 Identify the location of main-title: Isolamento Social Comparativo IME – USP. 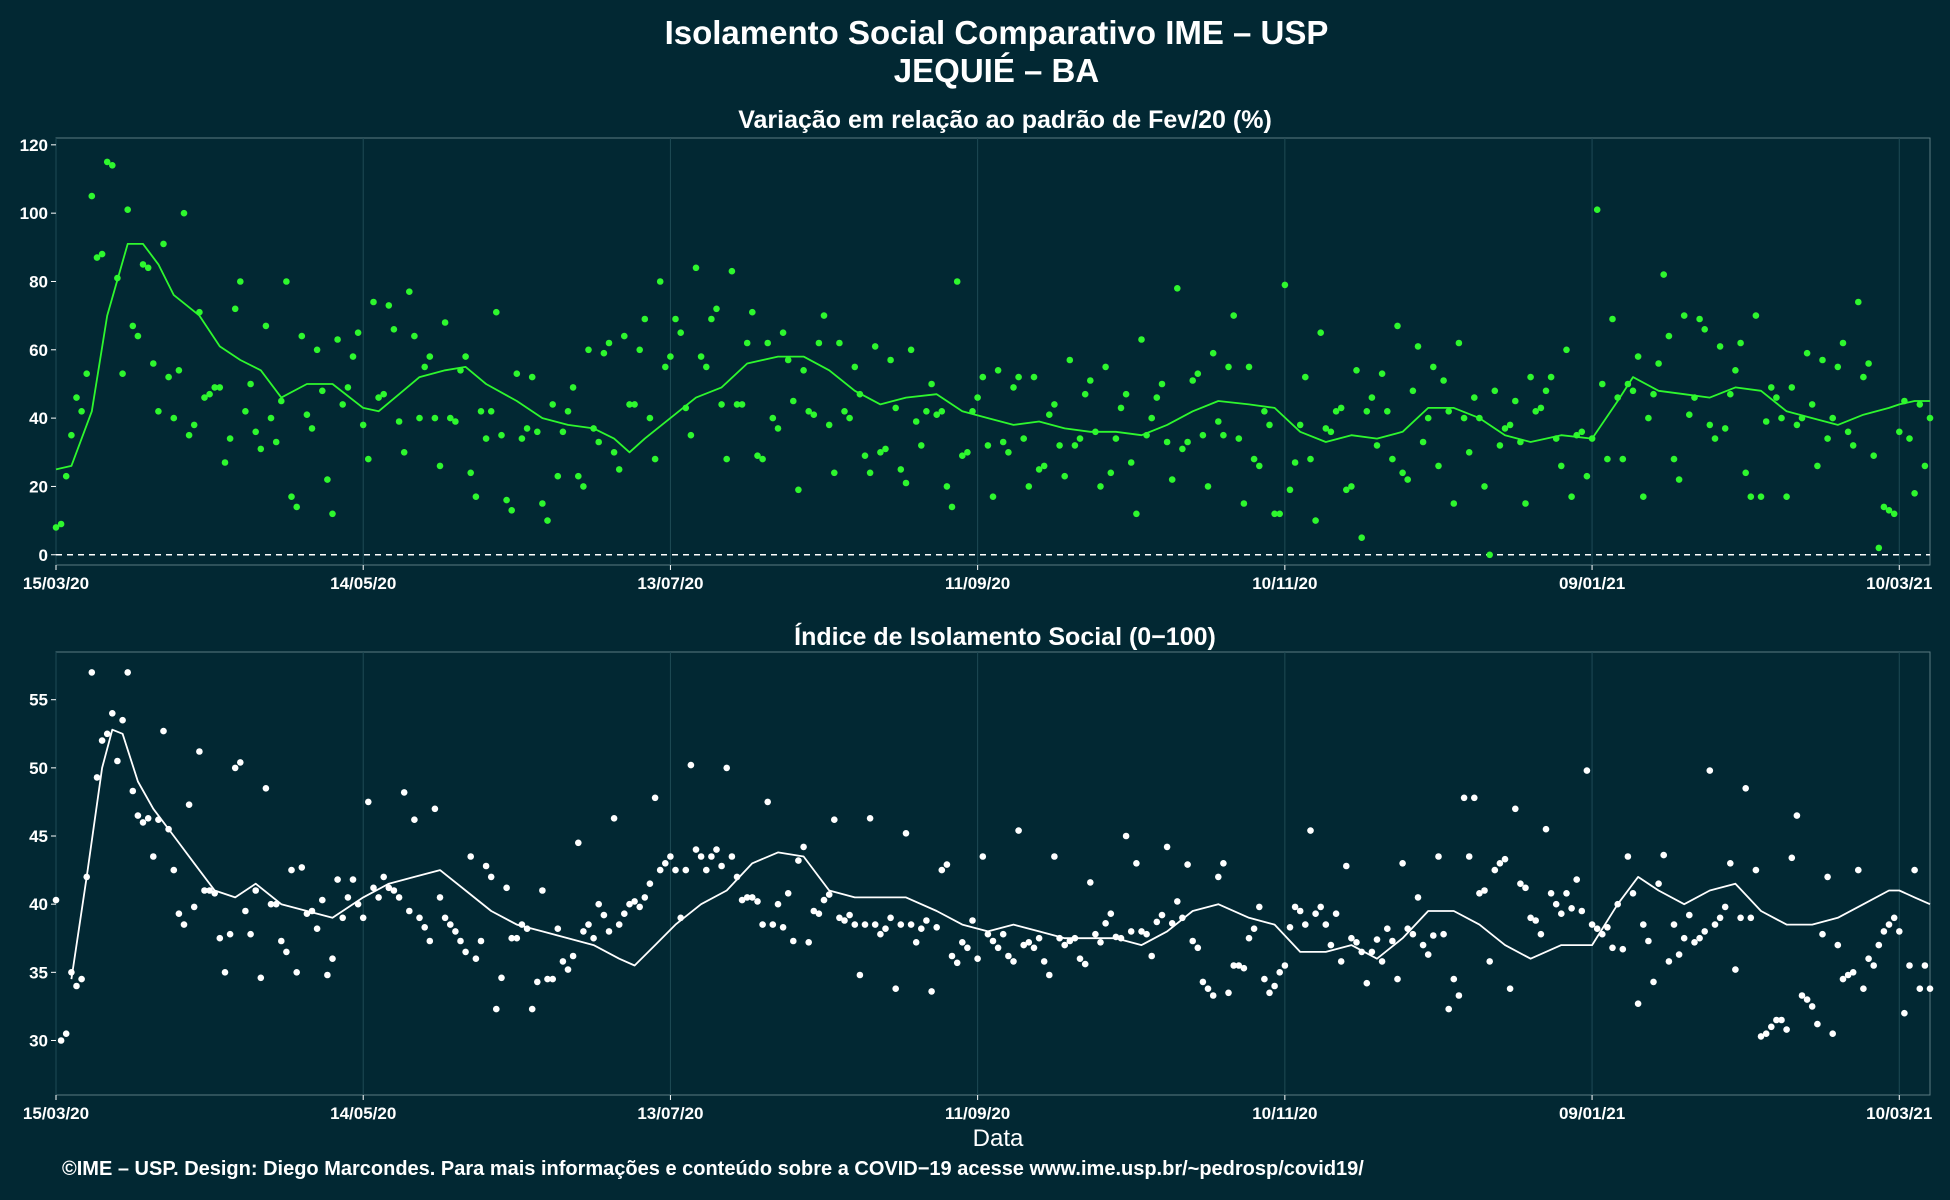
(996, 32).